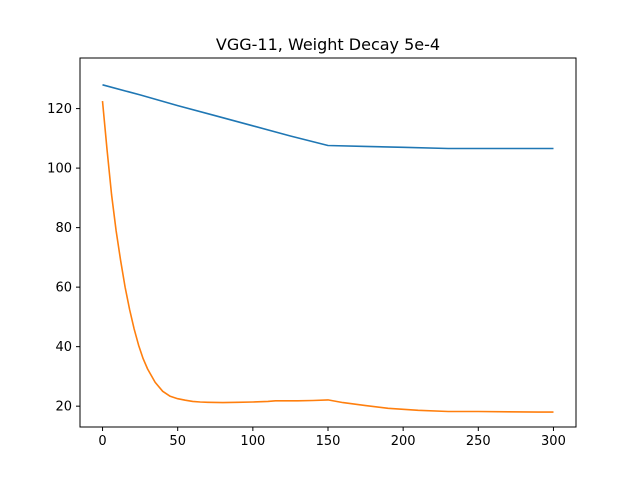 Image resolution: width=640 pixels, height=480 pixels. What do you see at coordinates (102, 441) in the screenshot?
I see `x-tick-label: 0` at bounding box center [102, 441].